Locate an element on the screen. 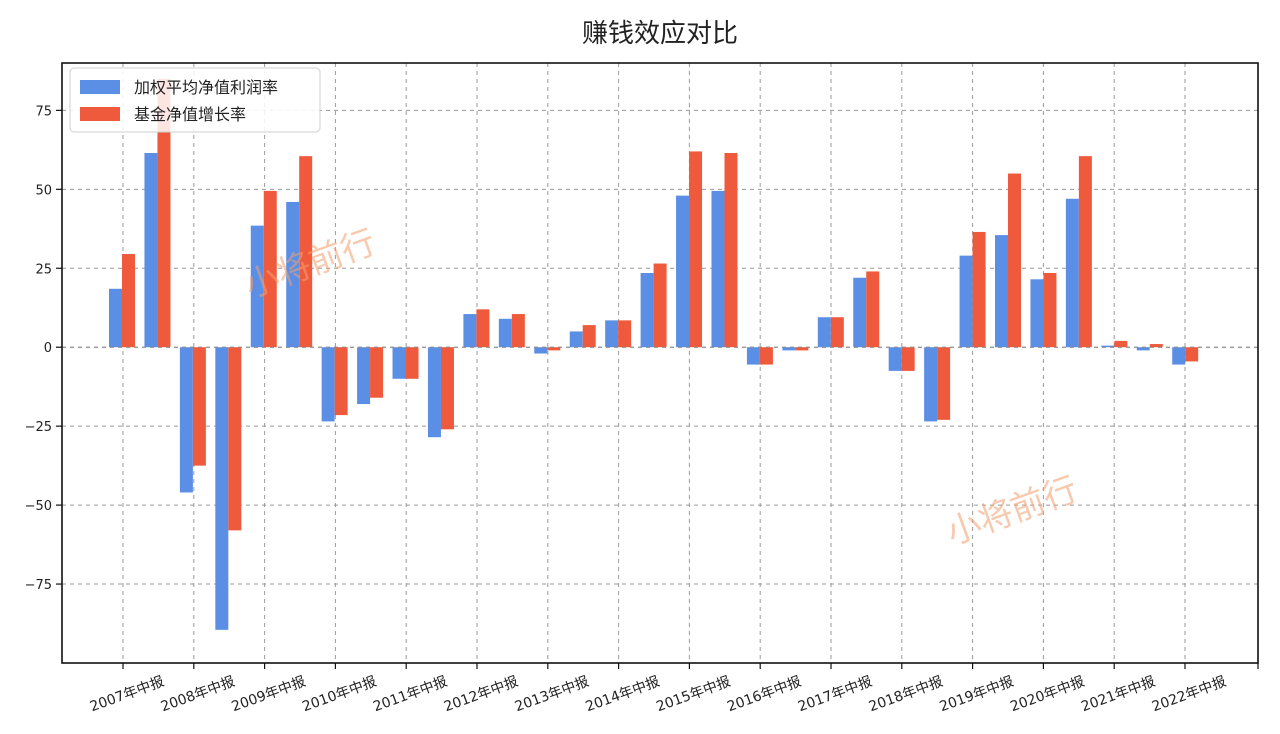 The image size is (1280, 734). x-tick-label: 2009年中报 is located at coordinates (269, 695).